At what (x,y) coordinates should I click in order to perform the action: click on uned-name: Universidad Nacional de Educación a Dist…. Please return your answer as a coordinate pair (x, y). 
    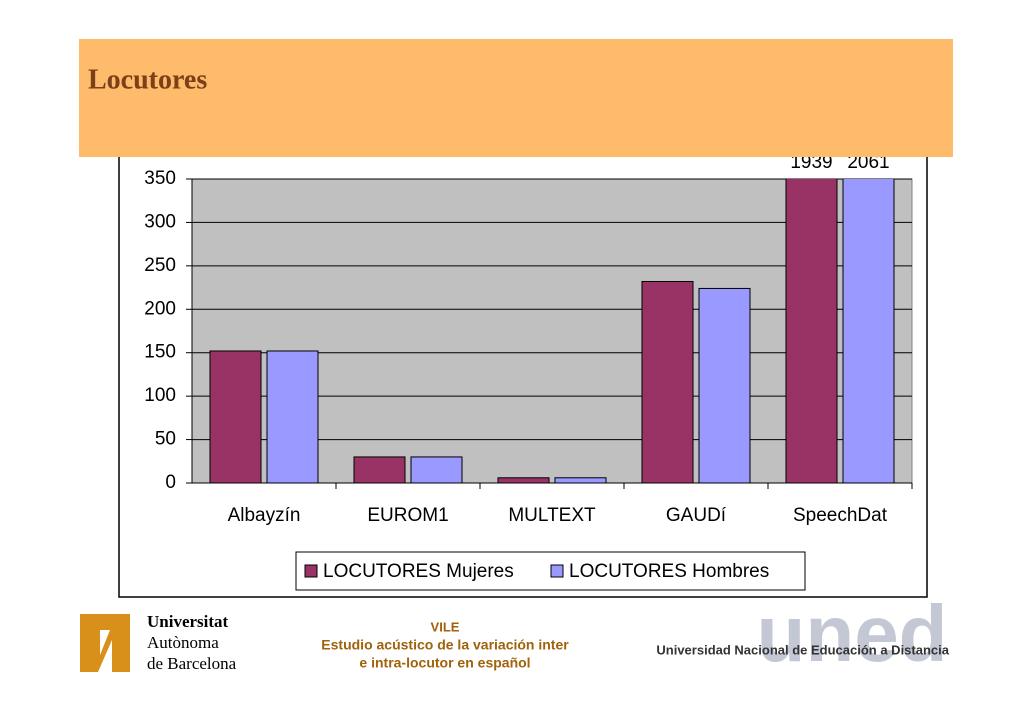
    Looking at the image, I should click on (802, 649).